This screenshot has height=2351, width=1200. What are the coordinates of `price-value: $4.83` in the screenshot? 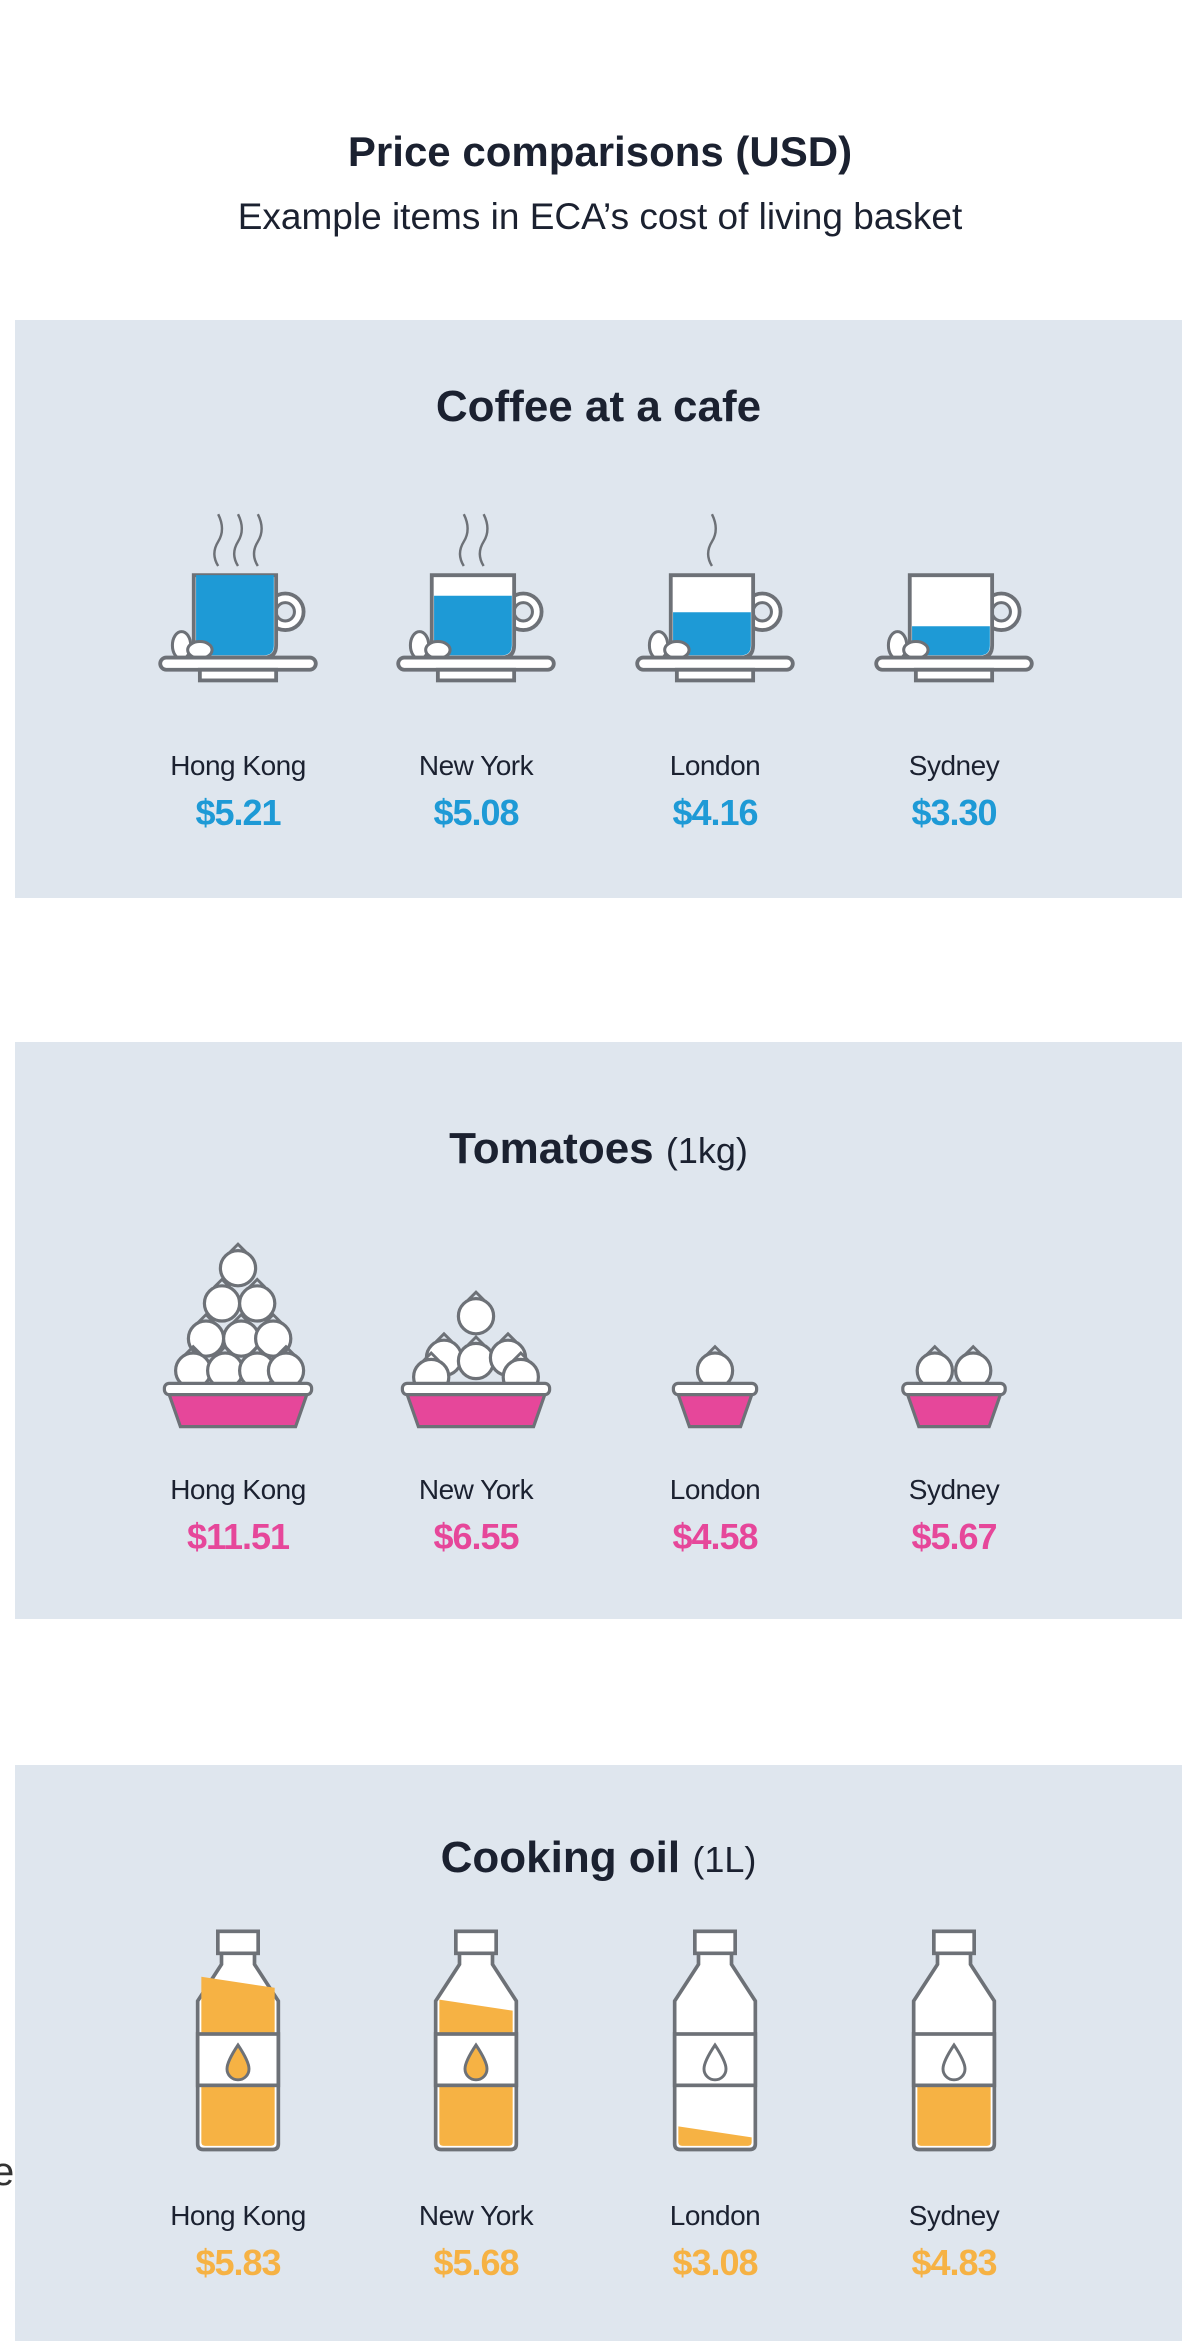 It's located at (954, 2262).